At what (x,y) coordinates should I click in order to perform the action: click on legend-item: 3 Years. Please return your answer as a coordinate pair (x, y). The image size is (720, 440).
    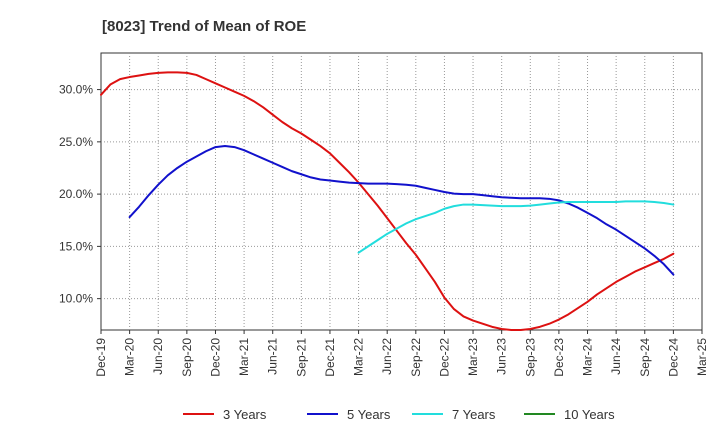
    Looking at the image, I should click on (225, 414).